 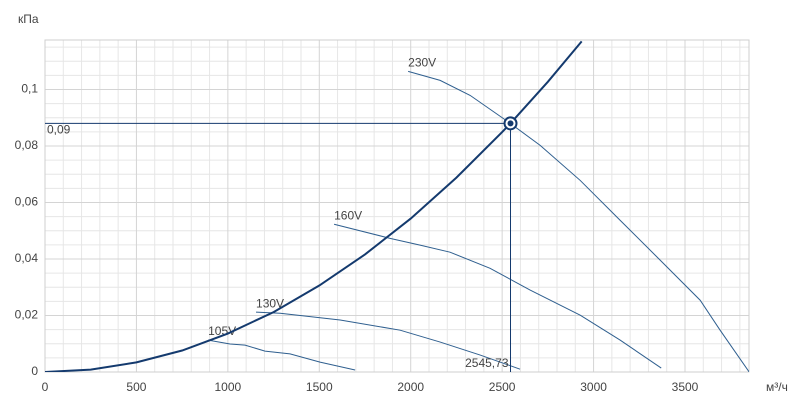 What do you see at coordinates (27, 202) in the screenshot?
I see `y-tick-label: 0,06` at bounding box center [27, 202].